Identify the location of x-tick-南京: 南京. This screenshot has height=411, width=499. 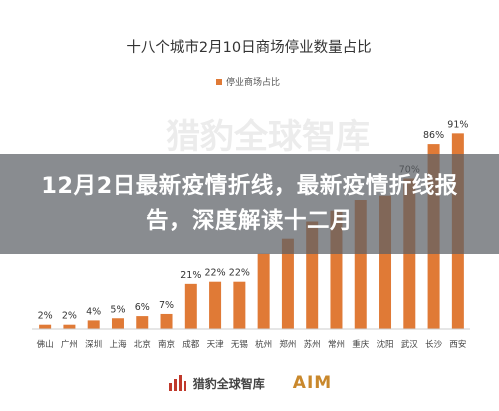
(166, 344).